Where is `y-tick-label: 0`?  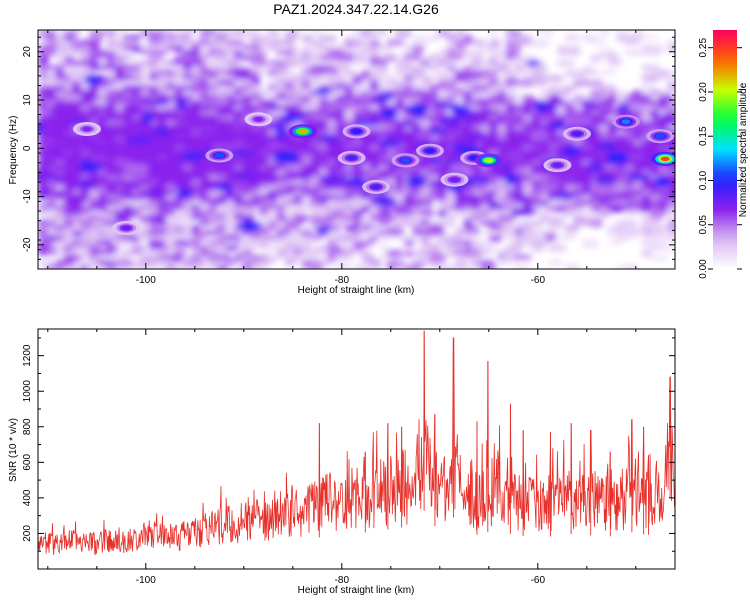
y-tick-label: 0 is located at coordinates (27, 148).